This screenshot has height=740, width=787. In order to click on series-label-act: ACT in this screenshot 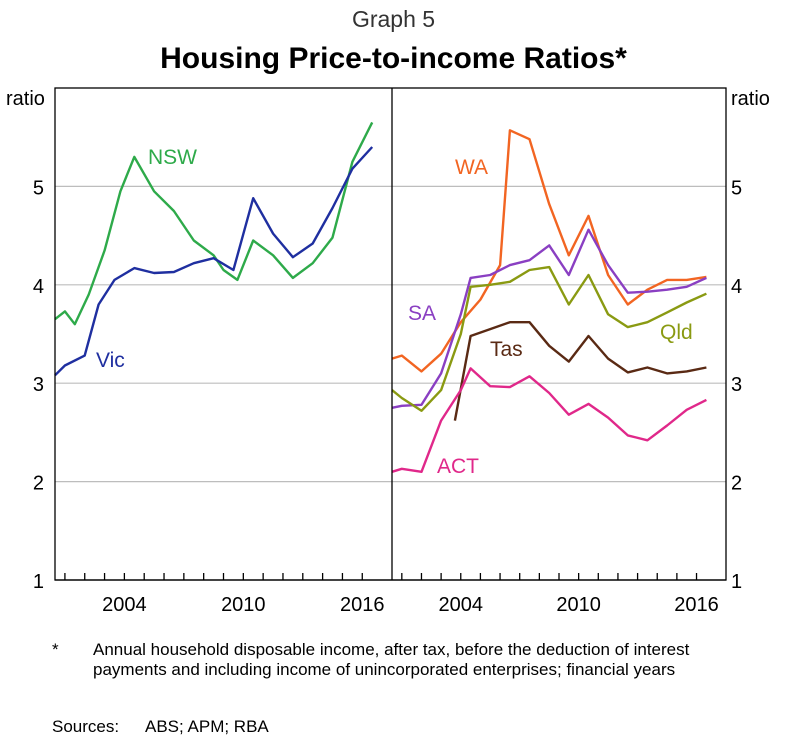, I will do `click(458, 466)`.